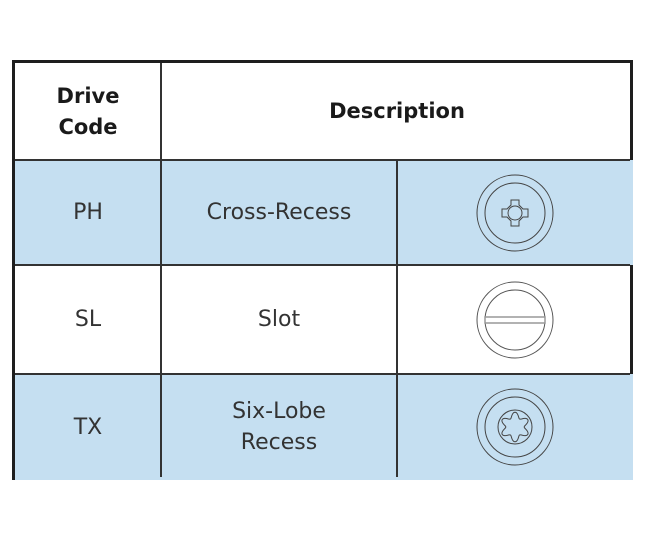  Describe the element at coordinates (279, 427) in the screenshot. I see `row-tx-description: Six-Lobe Recess` at that location.